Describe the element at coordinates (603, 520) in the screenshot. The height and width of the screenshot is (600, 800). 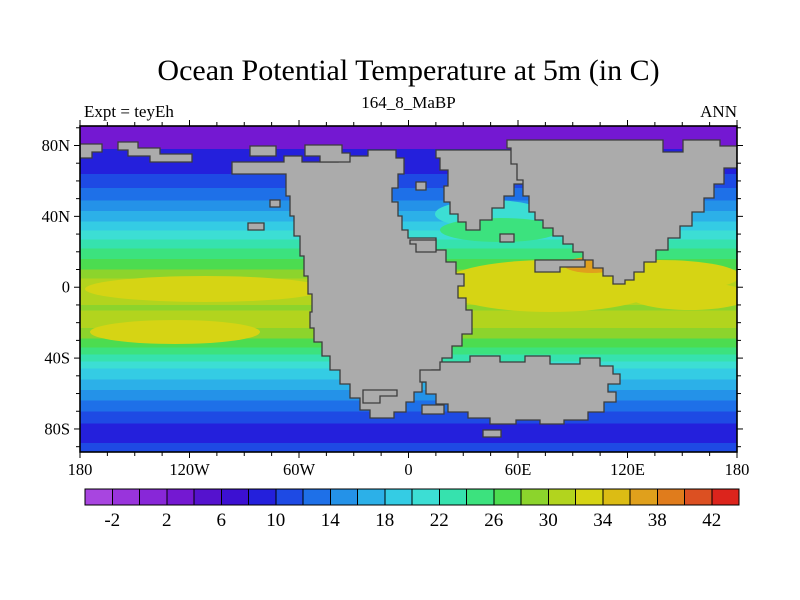
I see `colorbar-label: 34` at that location.